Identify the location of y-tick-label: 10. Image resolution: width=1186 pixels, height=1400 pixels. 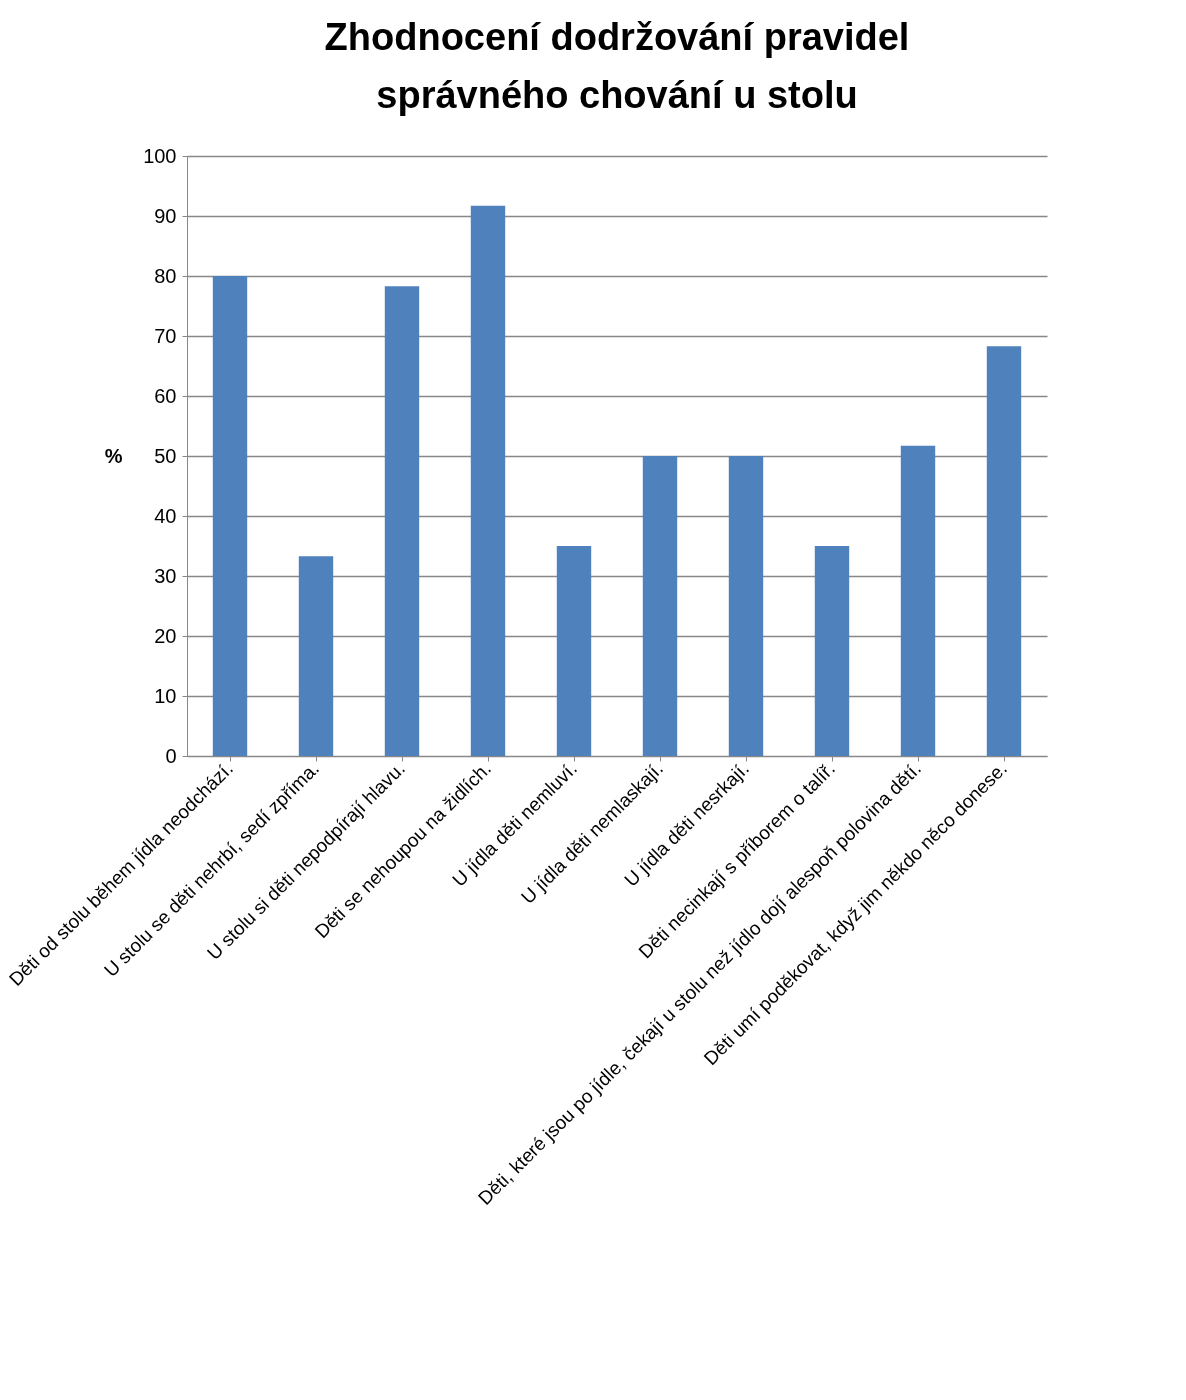
(165, 695).